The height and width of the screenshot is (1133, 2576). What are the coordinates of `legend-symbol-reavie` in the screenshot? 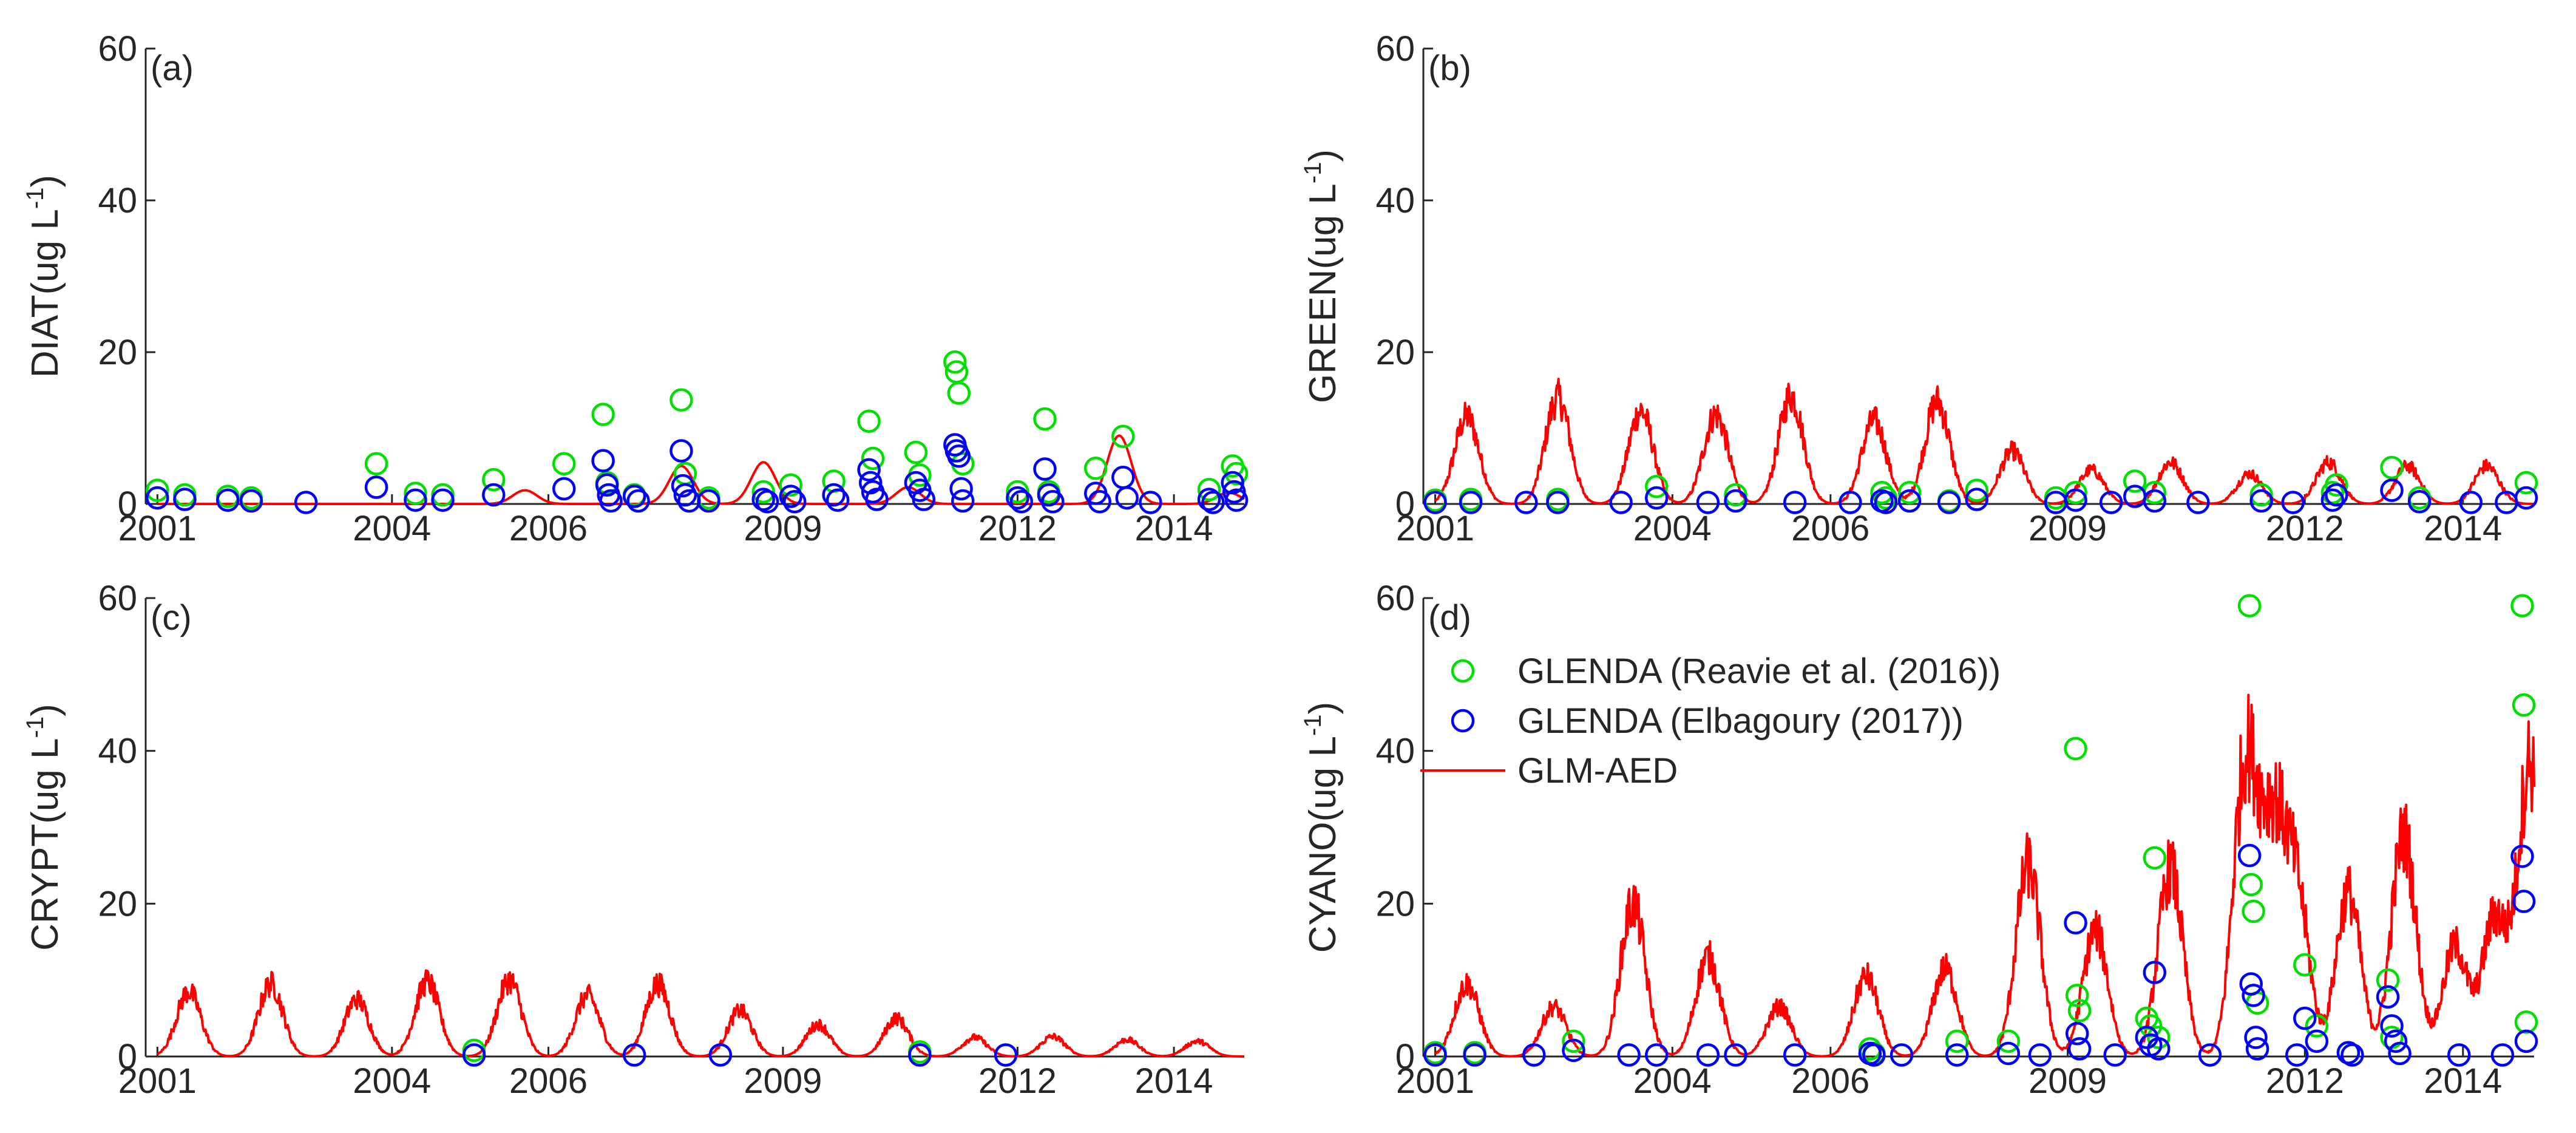 It's located at (1463, 671).